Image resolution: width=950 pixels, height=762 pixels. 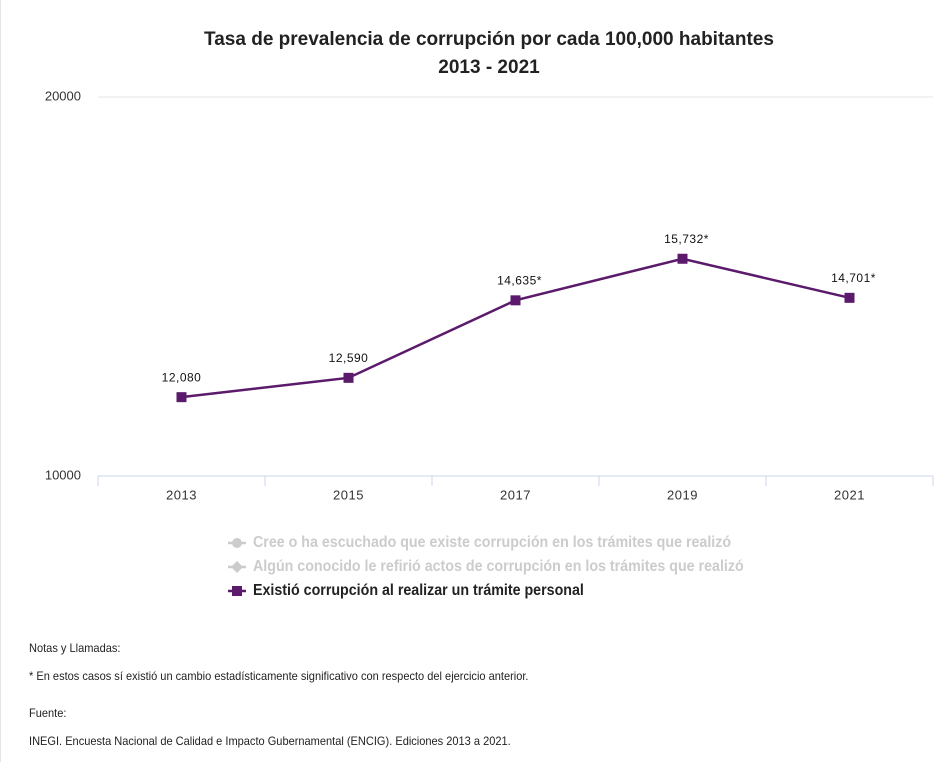 I want to click on y-tick-label: 10000, so click(x=63, y=474).